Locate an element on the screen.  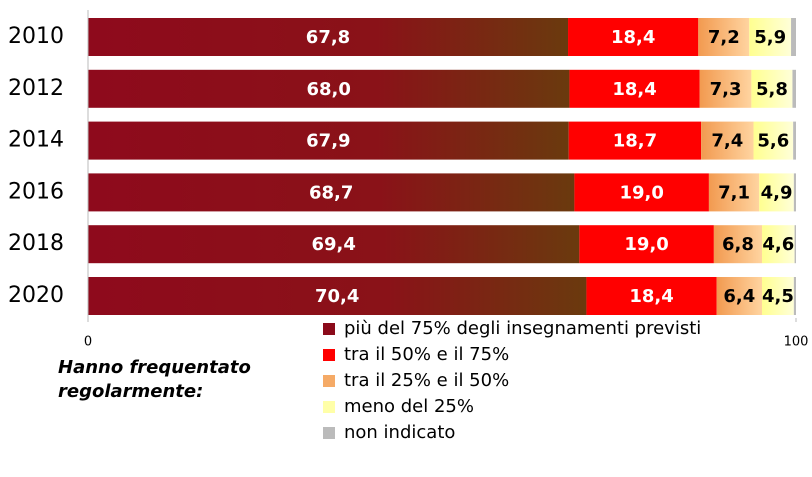
data-label: 67,8 is located at coordinates (328, 37).